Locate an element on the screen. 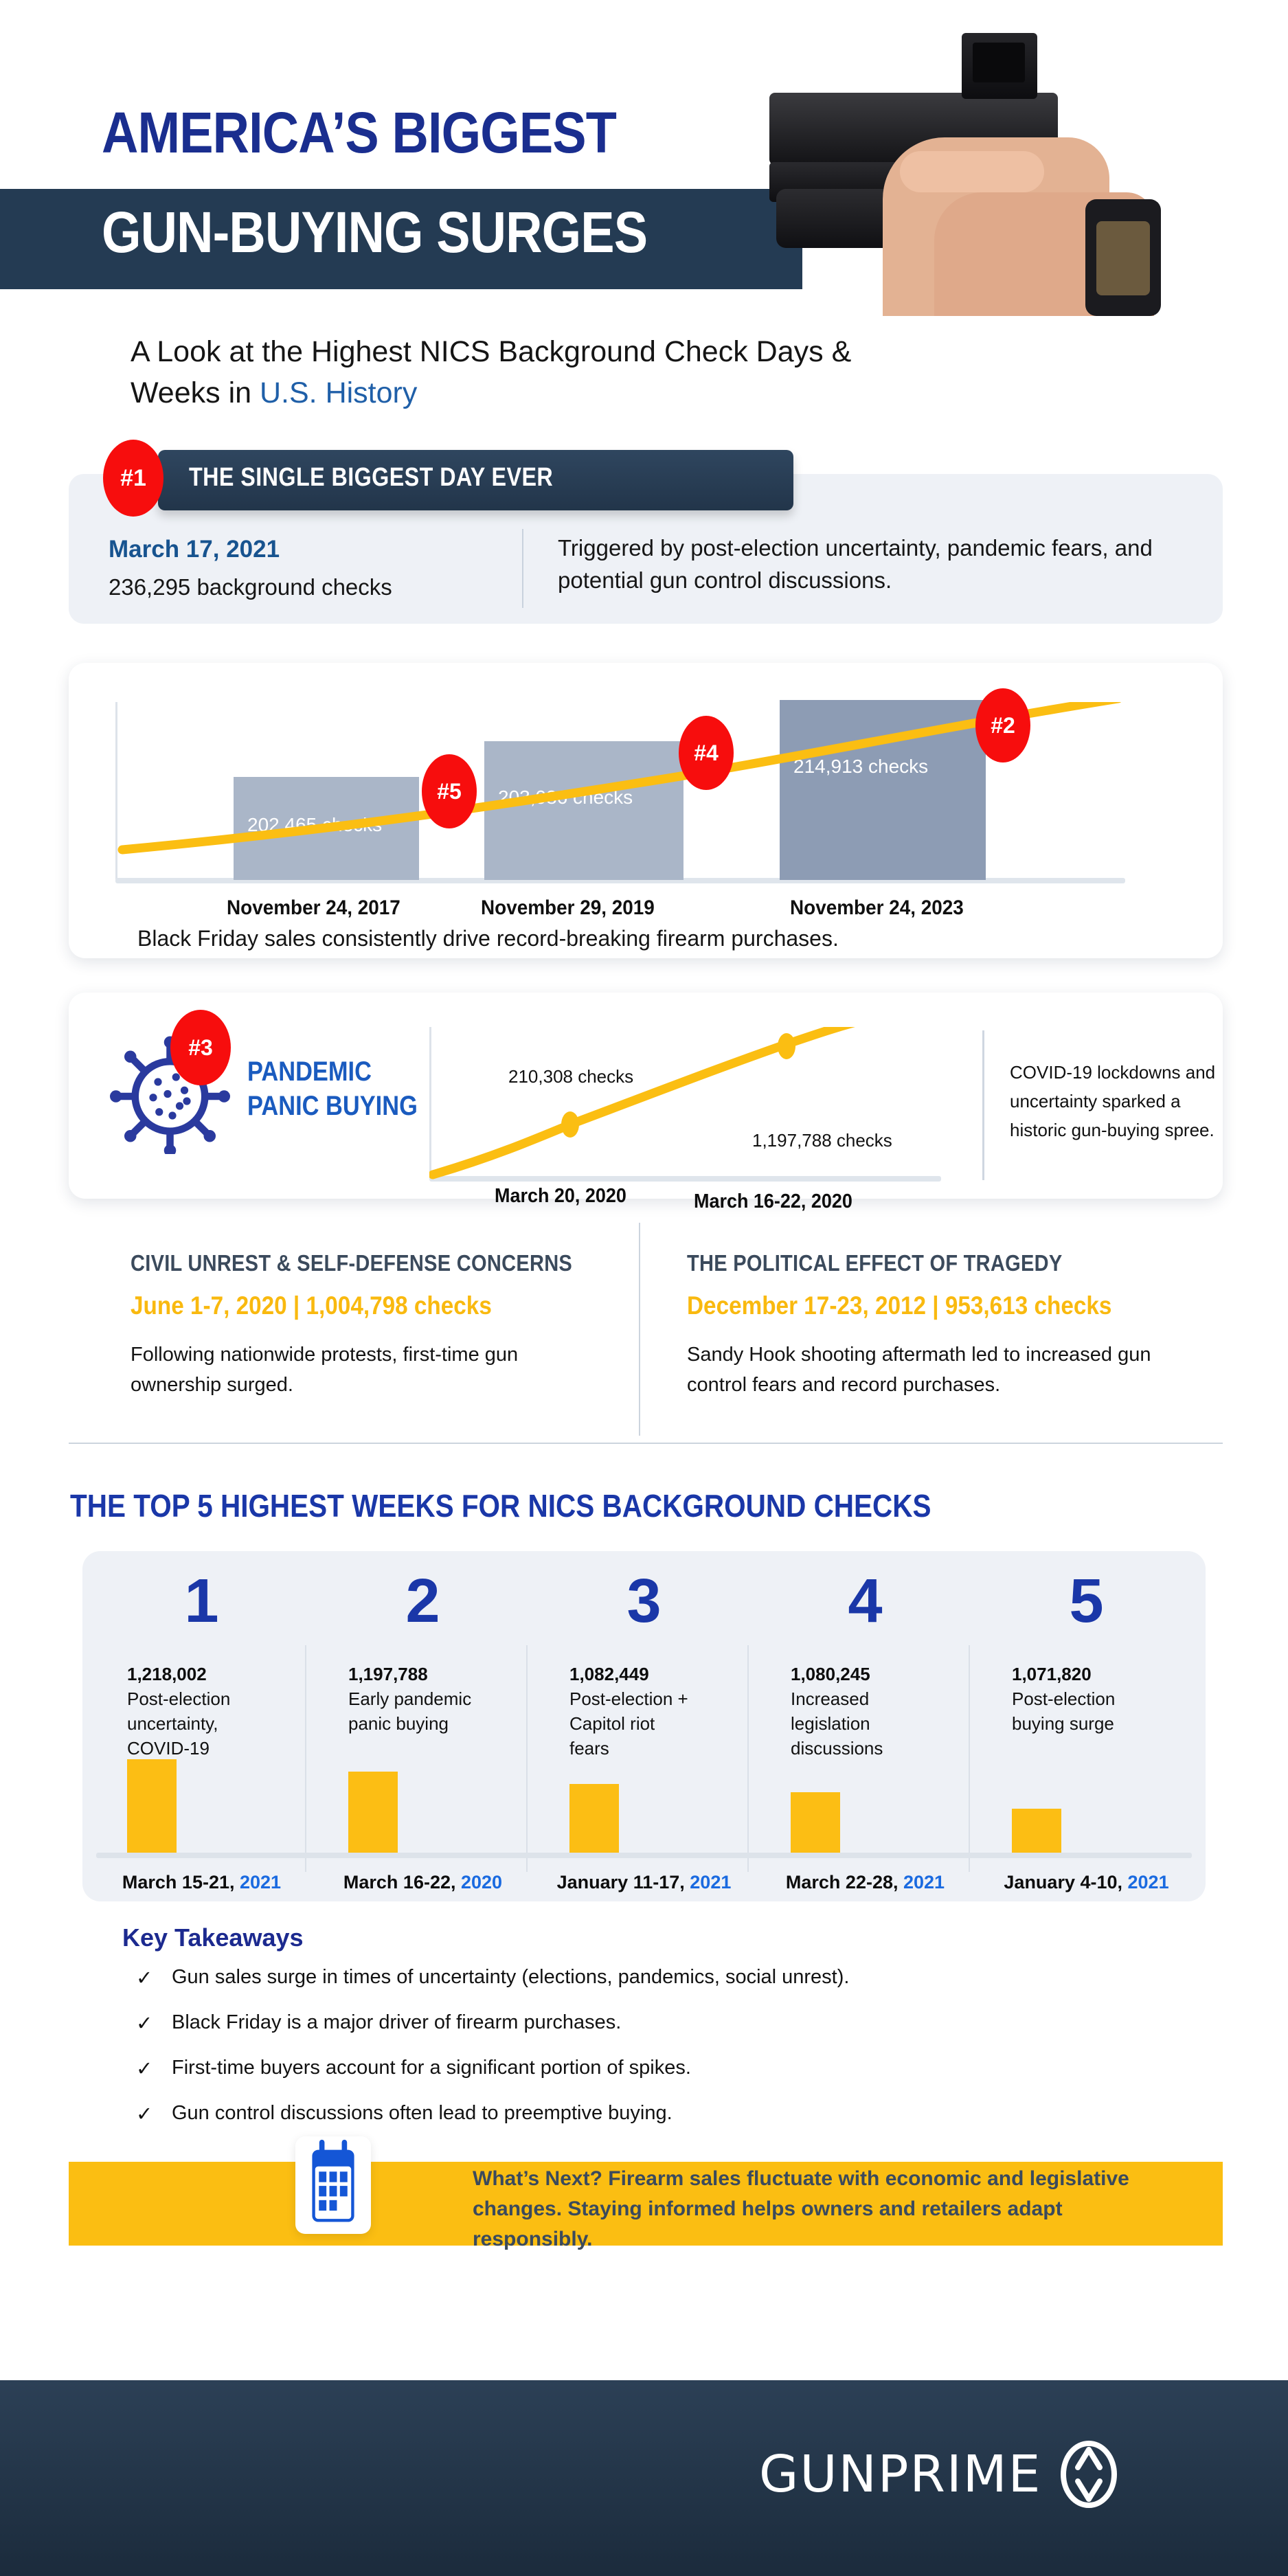  top5-rank-number: 3 is located at coordinates (644, 1601).